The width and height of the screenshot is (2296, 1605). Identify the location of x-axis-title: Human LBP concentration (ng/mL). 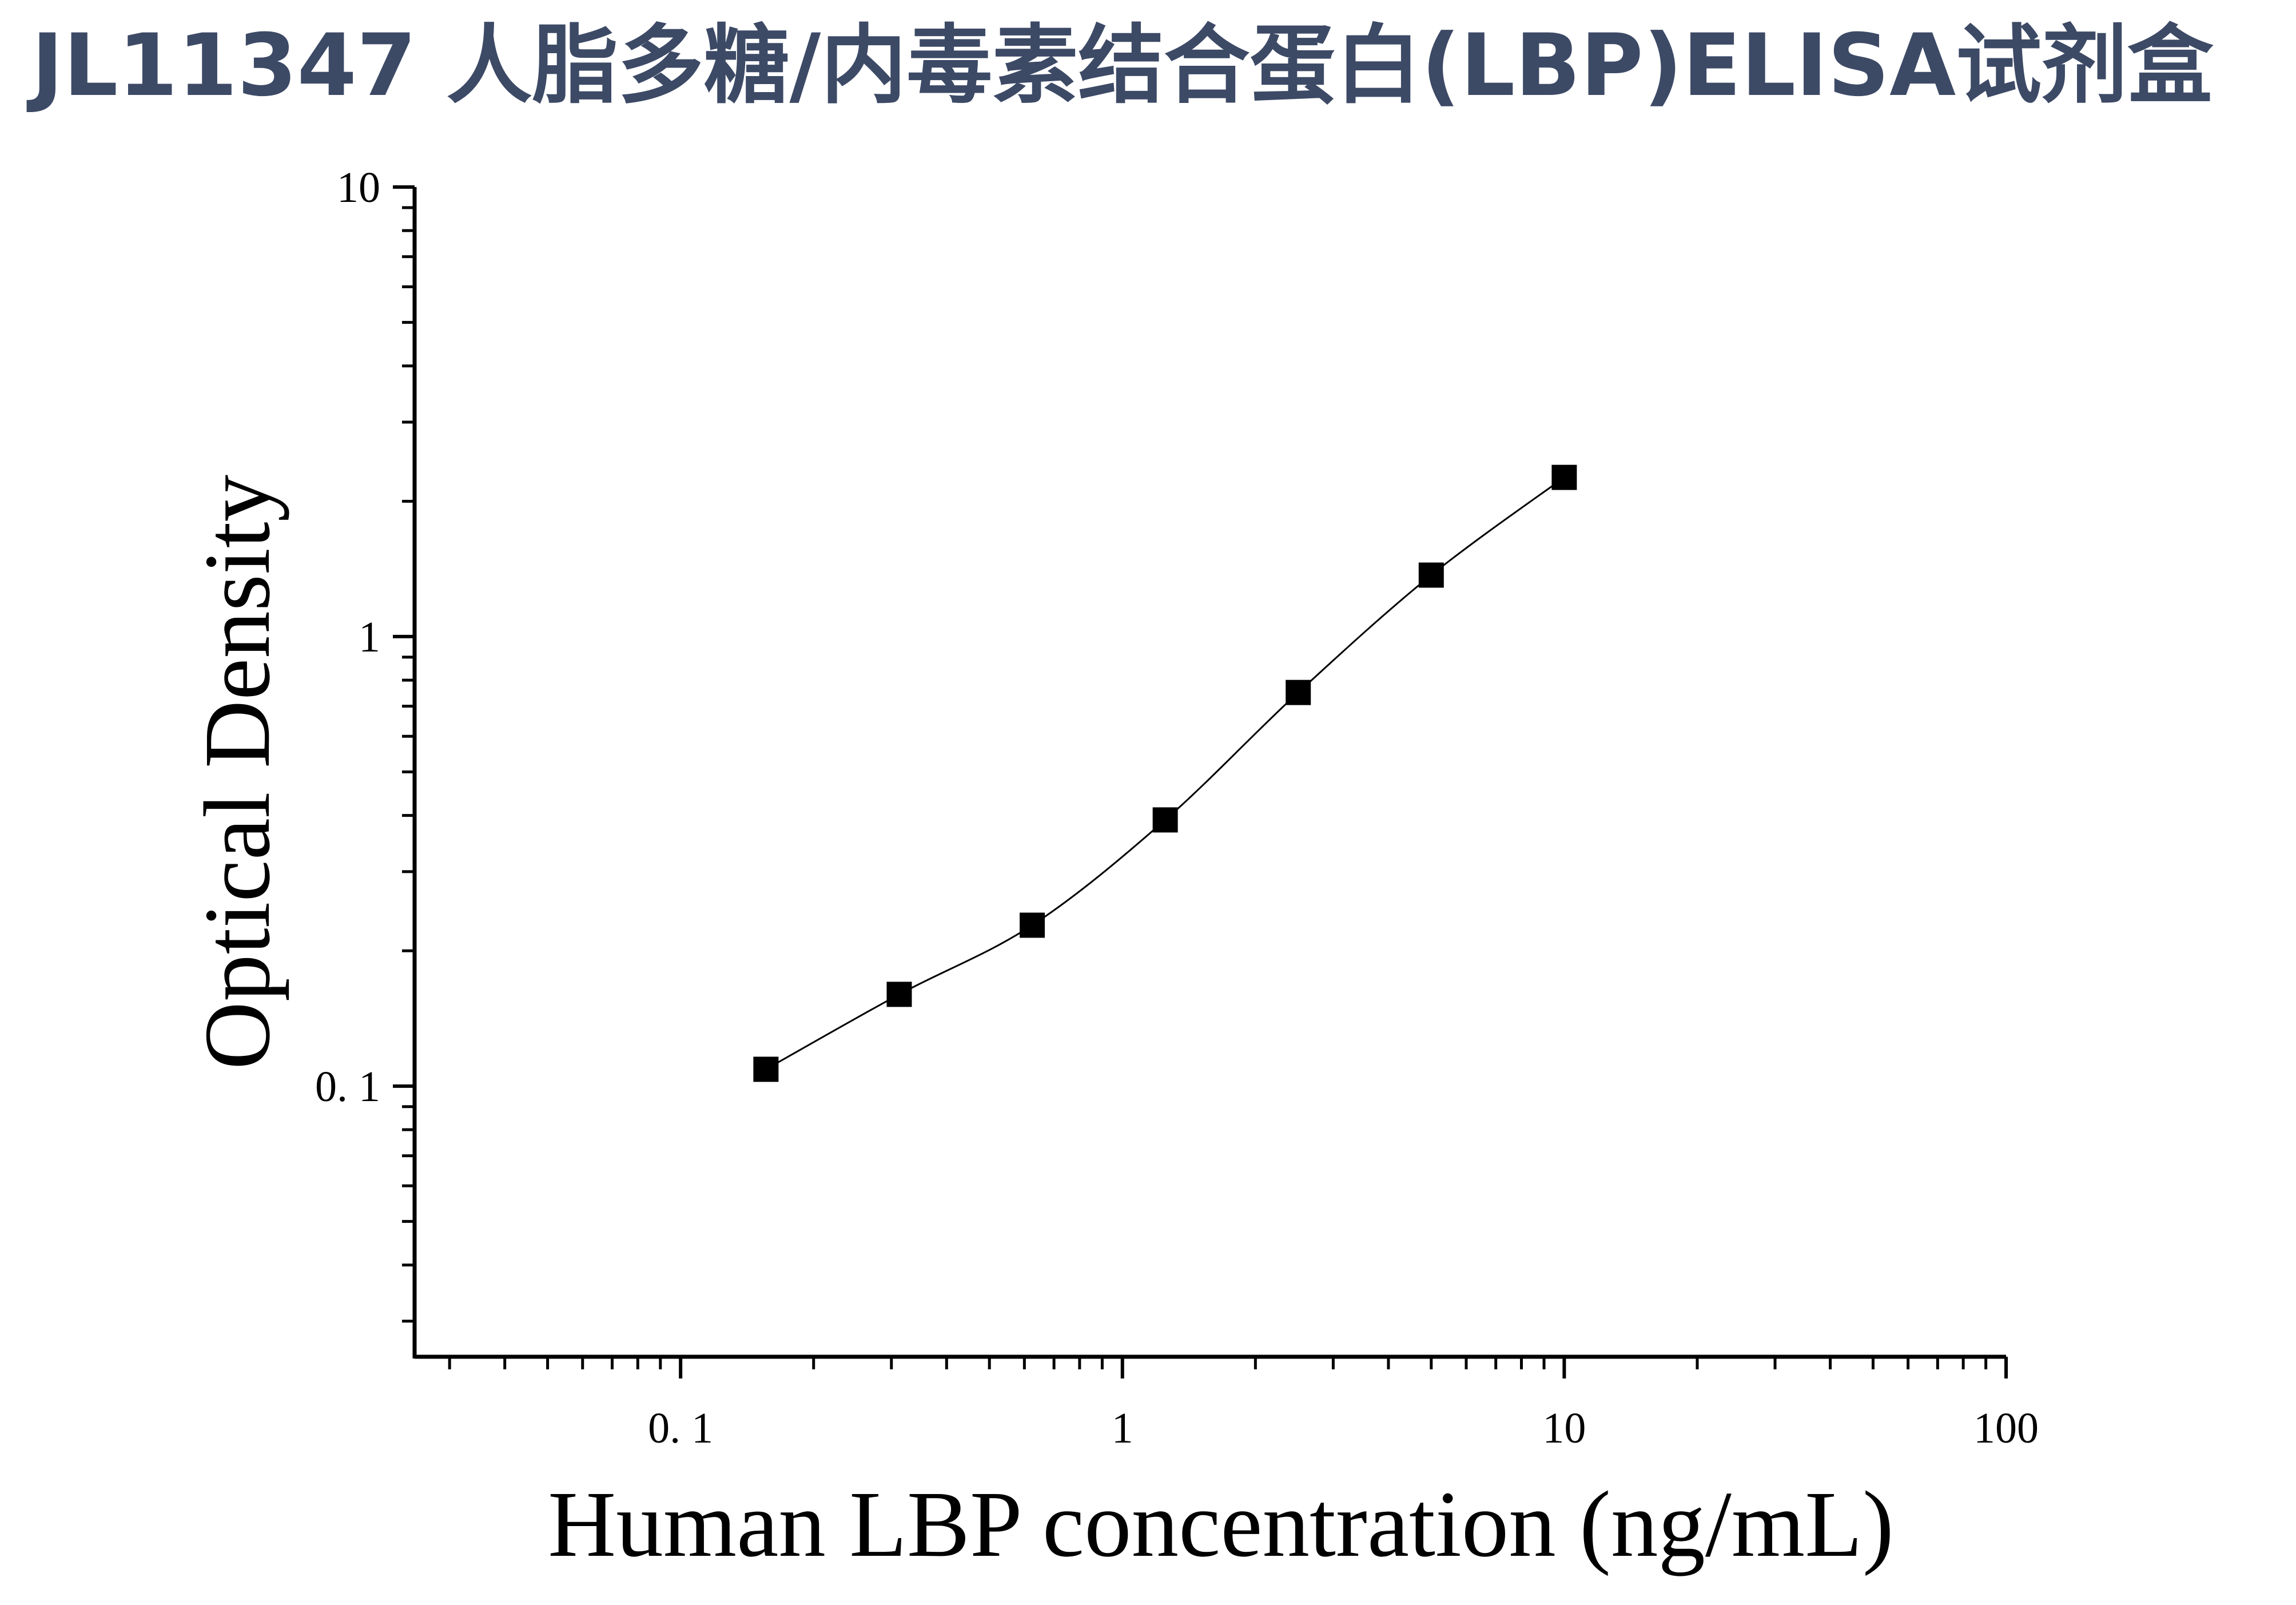
(1221, 1524).